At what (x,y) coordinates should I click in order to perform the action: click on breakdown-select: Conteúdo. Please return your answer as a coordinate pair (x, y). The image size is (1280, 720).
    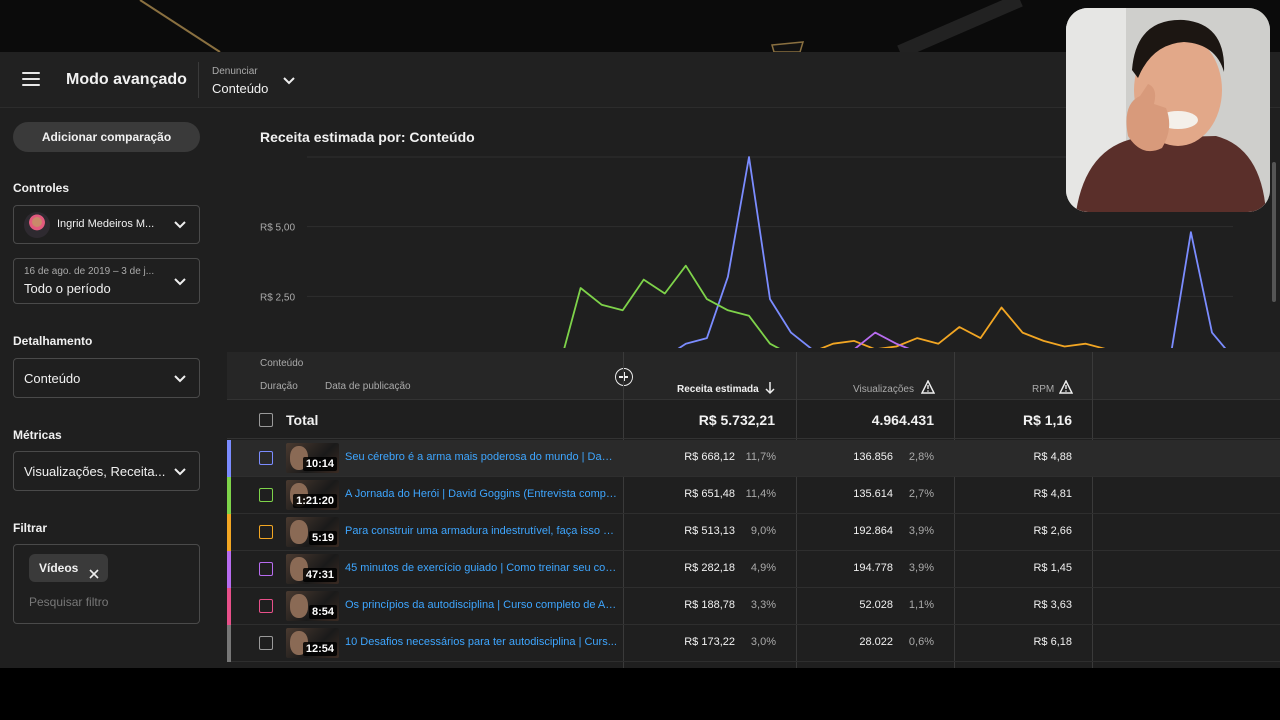
    Looking at the image, I should click on (106, 378).